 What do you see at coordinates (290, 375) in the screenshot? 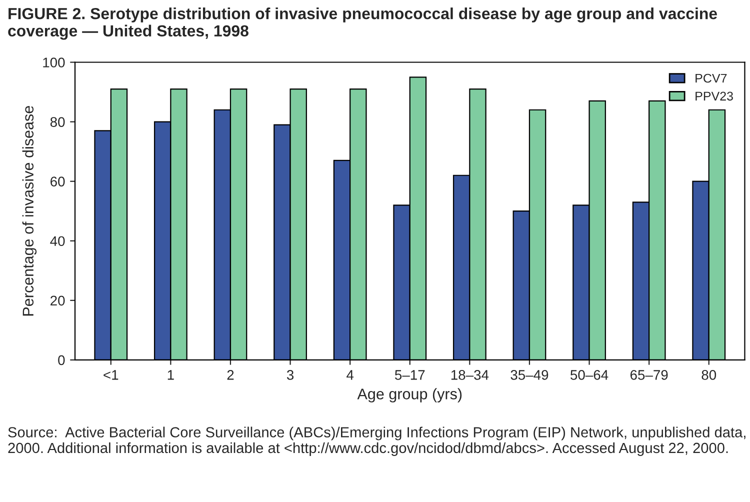
I see `x-tick-label: 3` at bounding box center [290, 375].